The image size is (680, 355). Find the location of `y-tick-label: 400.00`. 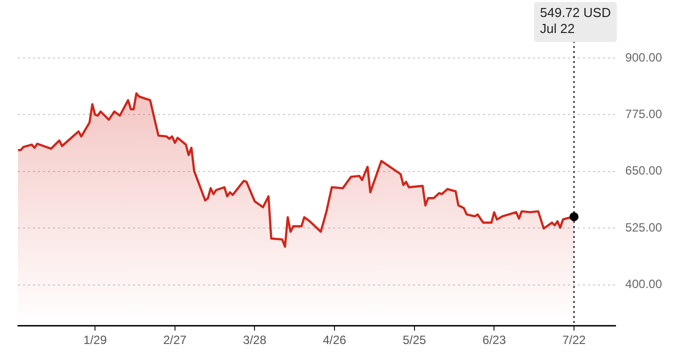

y-tick-label: 400.00 is located at coordinates (643, 284).